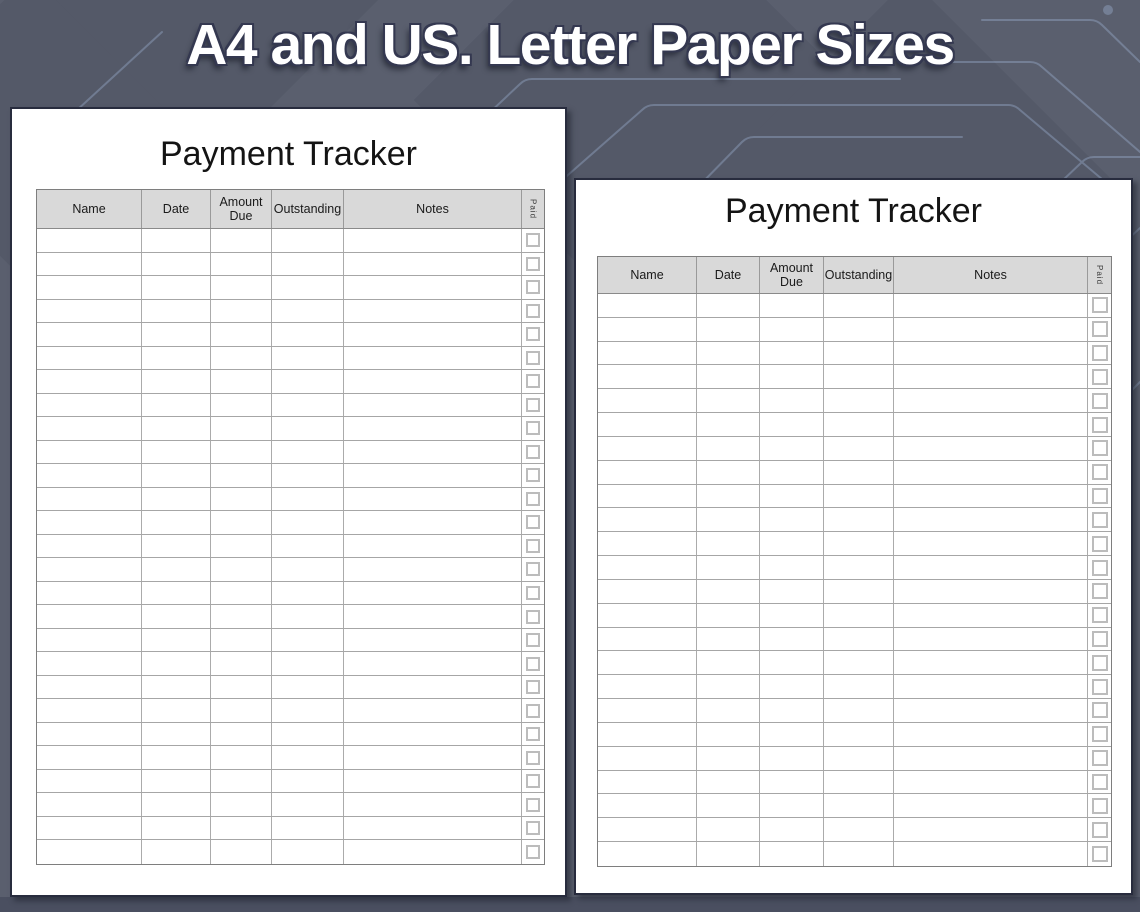  I want to click on bottom-band, so click(570, 904).